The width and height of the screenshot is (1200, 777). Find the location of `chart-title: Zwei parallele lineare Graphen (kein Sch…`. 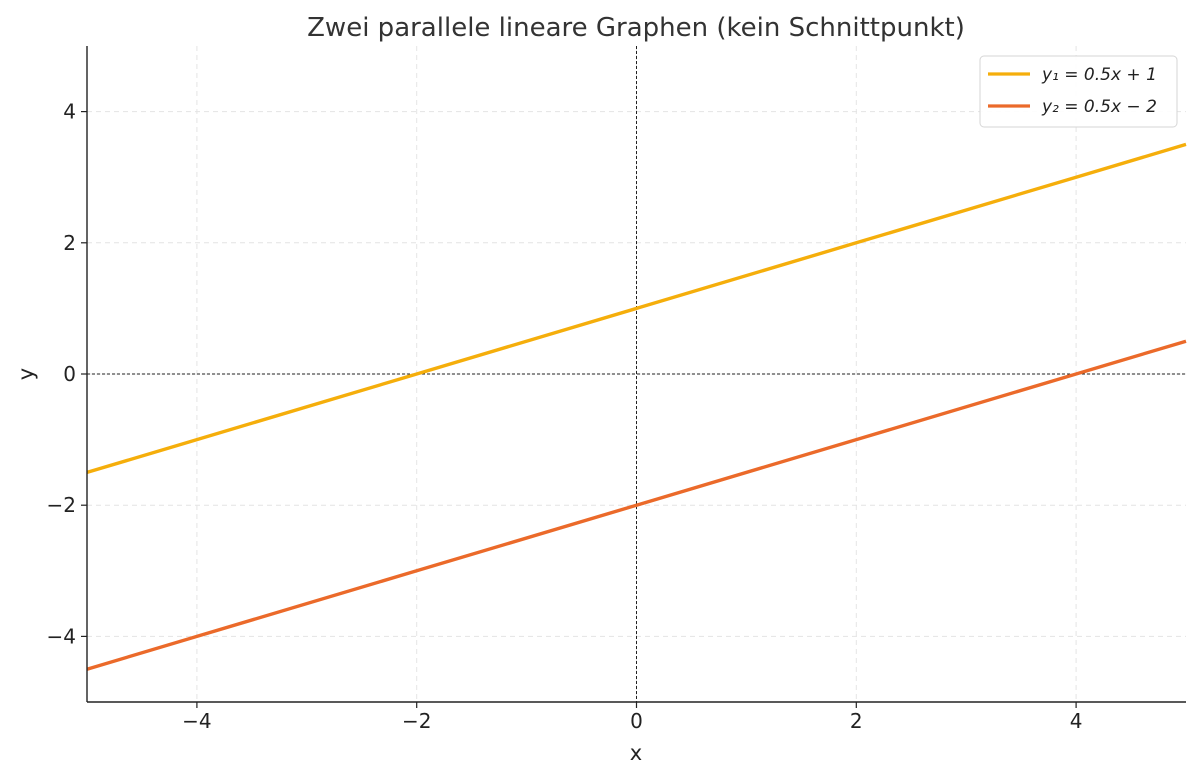

chart-title: Zwei parallele lineare Graphen (kein Sch… is located at coordinates (636, 28).